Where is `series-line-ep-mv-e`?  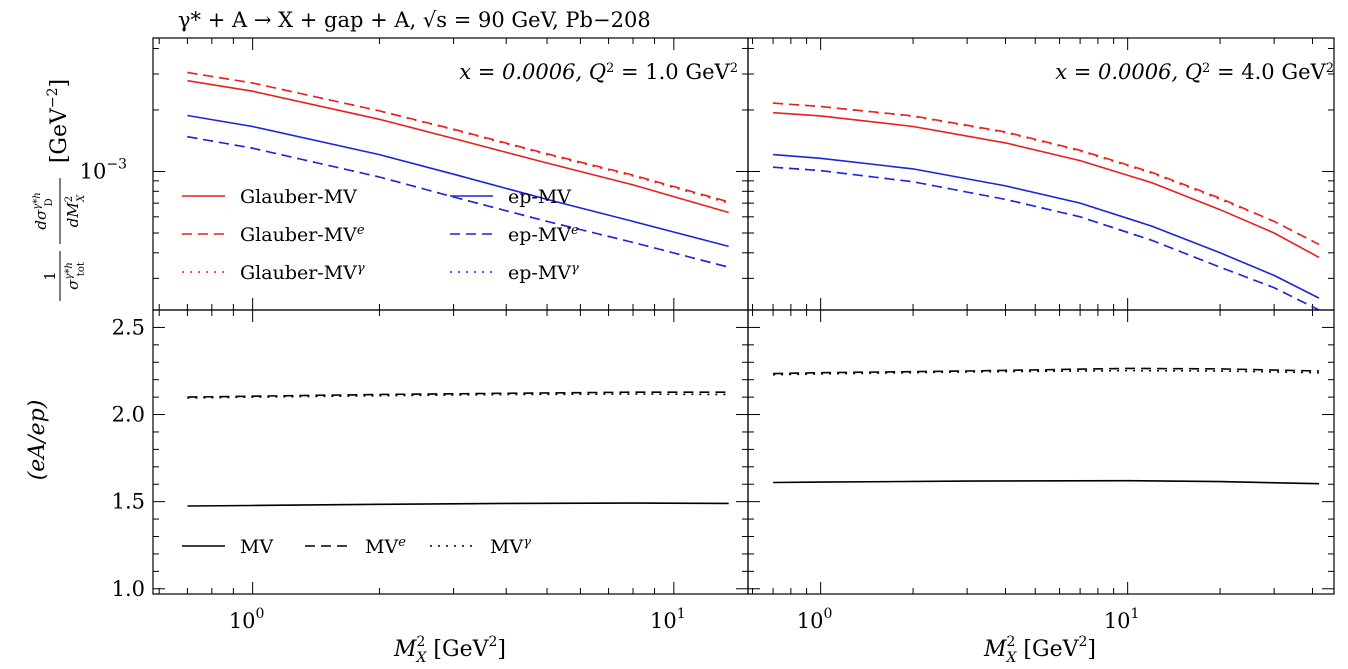
series-line-ep-mv-e is located at coordinates (1046, 238).